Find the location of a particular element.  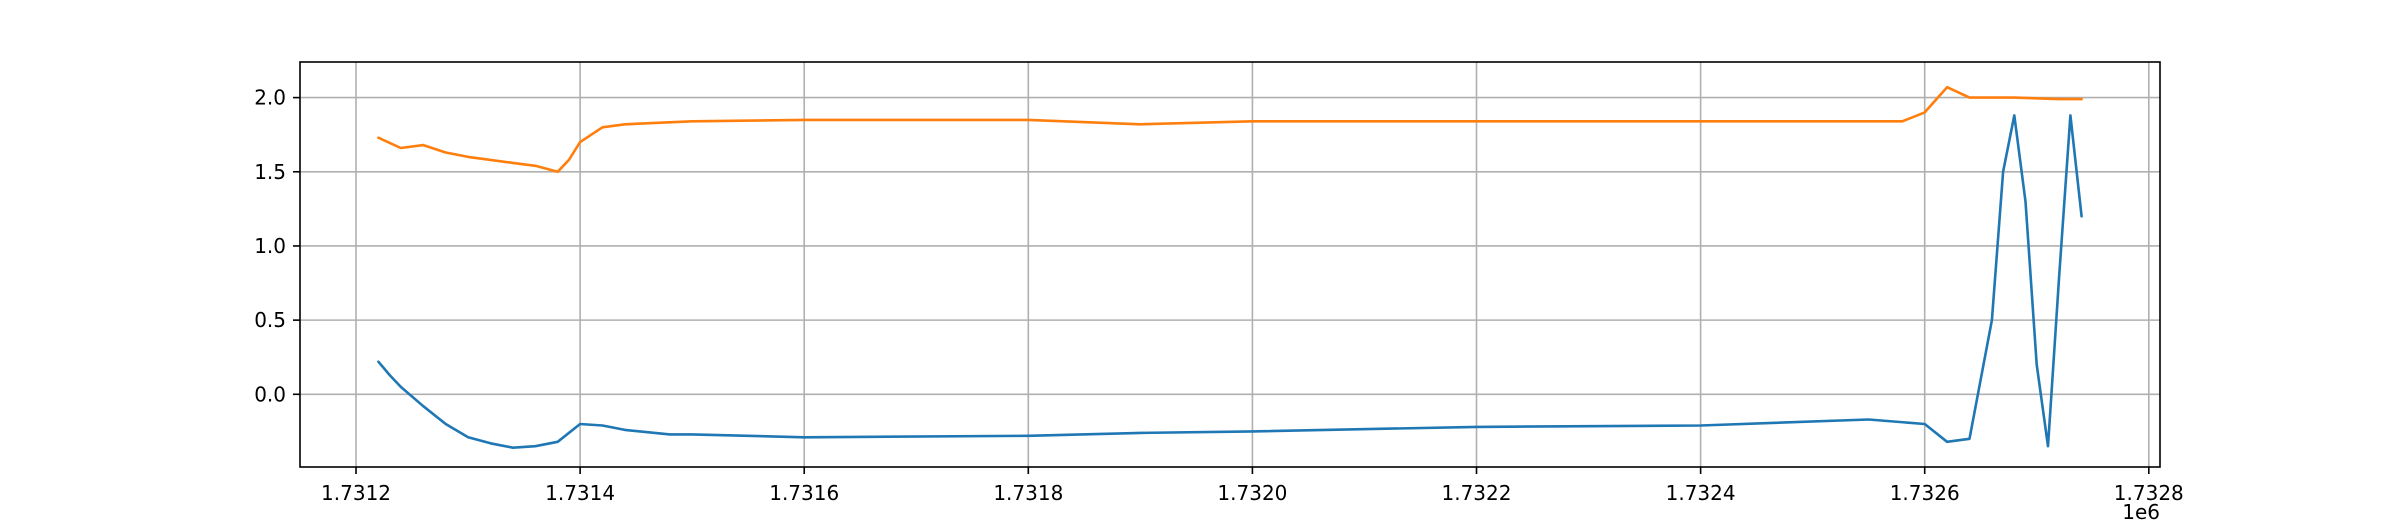

x-tick-label-1: 1.7314 is located at coordinates (580, 493).